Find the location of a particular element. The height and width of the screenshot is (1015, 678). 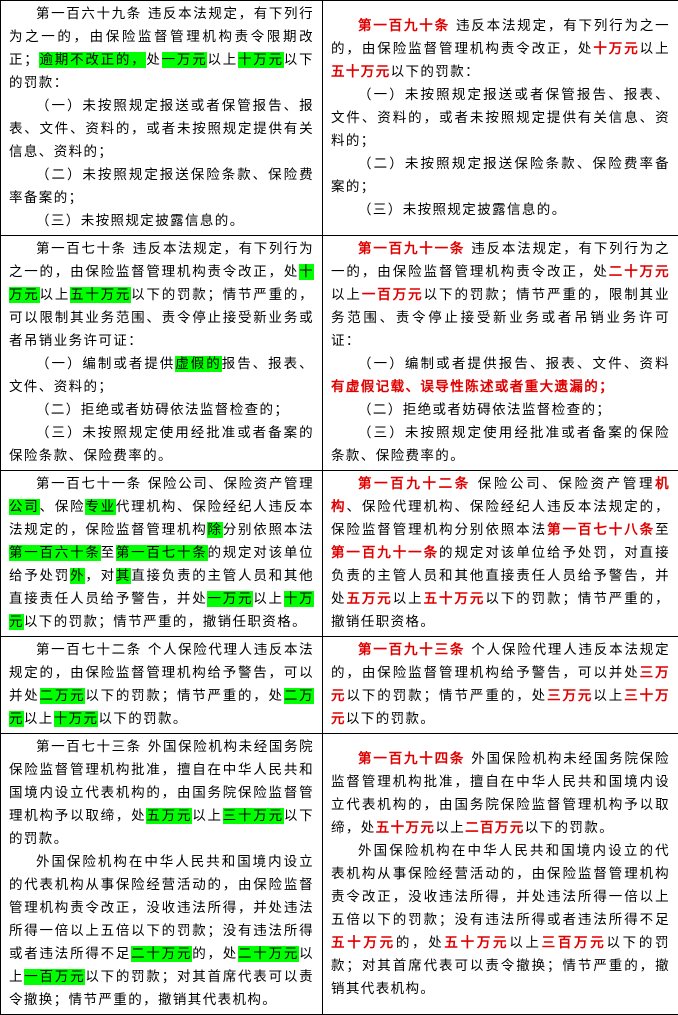

text-run: （一）编制或者提供报告、报表、文件、资料 is located at coordinates (514, 364).